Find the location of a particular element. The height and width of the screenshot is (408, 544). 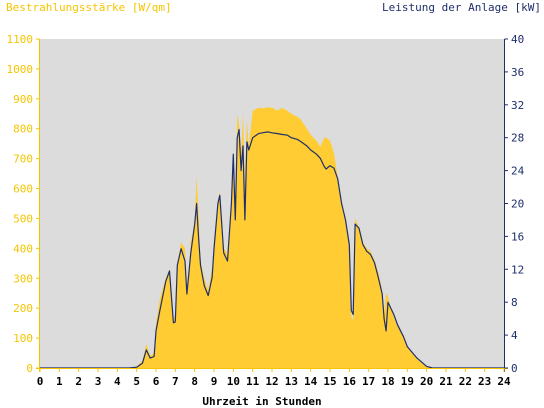

x-tick-label: 15 is located at coordinates (329, 381).